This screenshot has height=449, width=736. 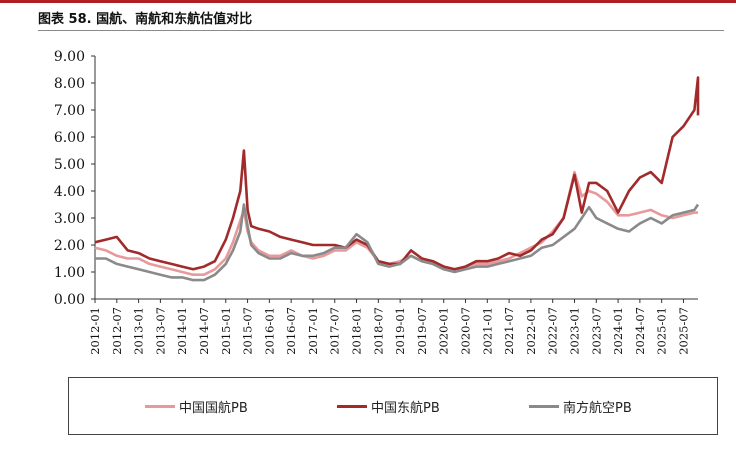 I want to click on x-tick-label: 2014-01, so click(x=182, y=331).